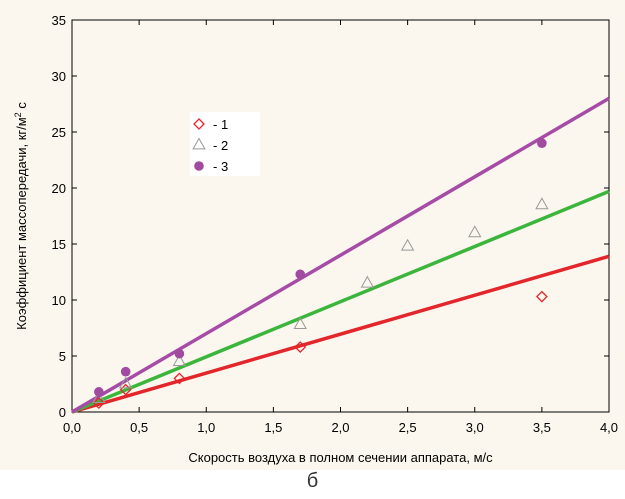  Describe the element at coordinates (59, 244) in the screenshot. I see `y-tick-label: 15` at that location.